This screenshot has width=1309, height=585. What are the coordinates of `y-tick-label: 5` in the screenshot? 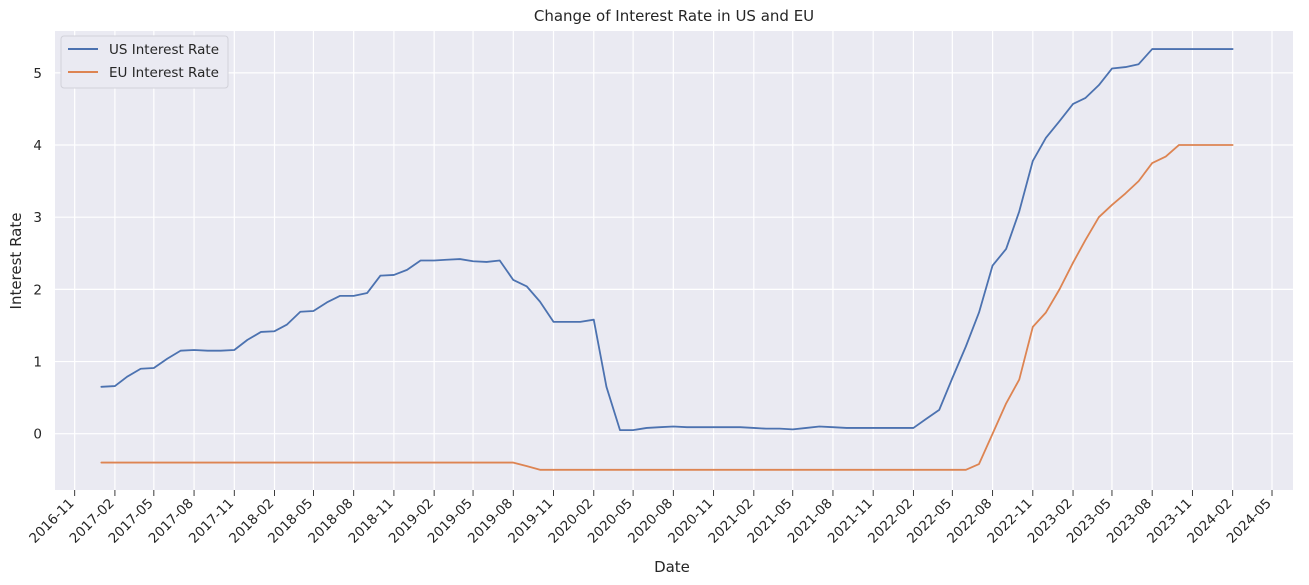 It's located at (37, 74).